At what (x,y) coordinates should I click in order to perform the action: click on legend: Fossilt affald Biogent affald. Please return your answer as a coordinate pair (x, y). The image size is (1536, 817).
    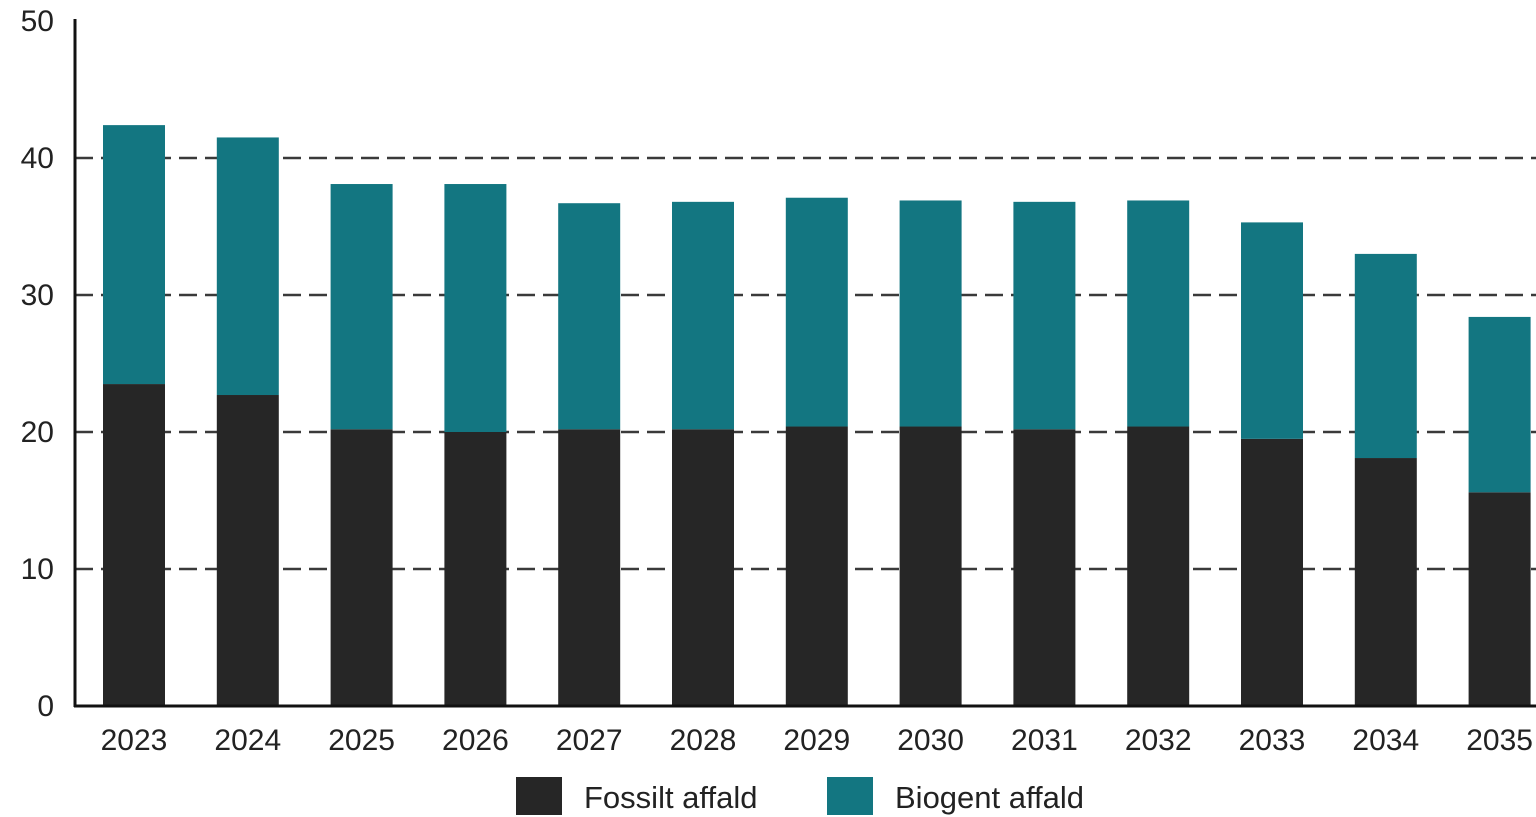
    Looking at the image, I should click on (800, 796).